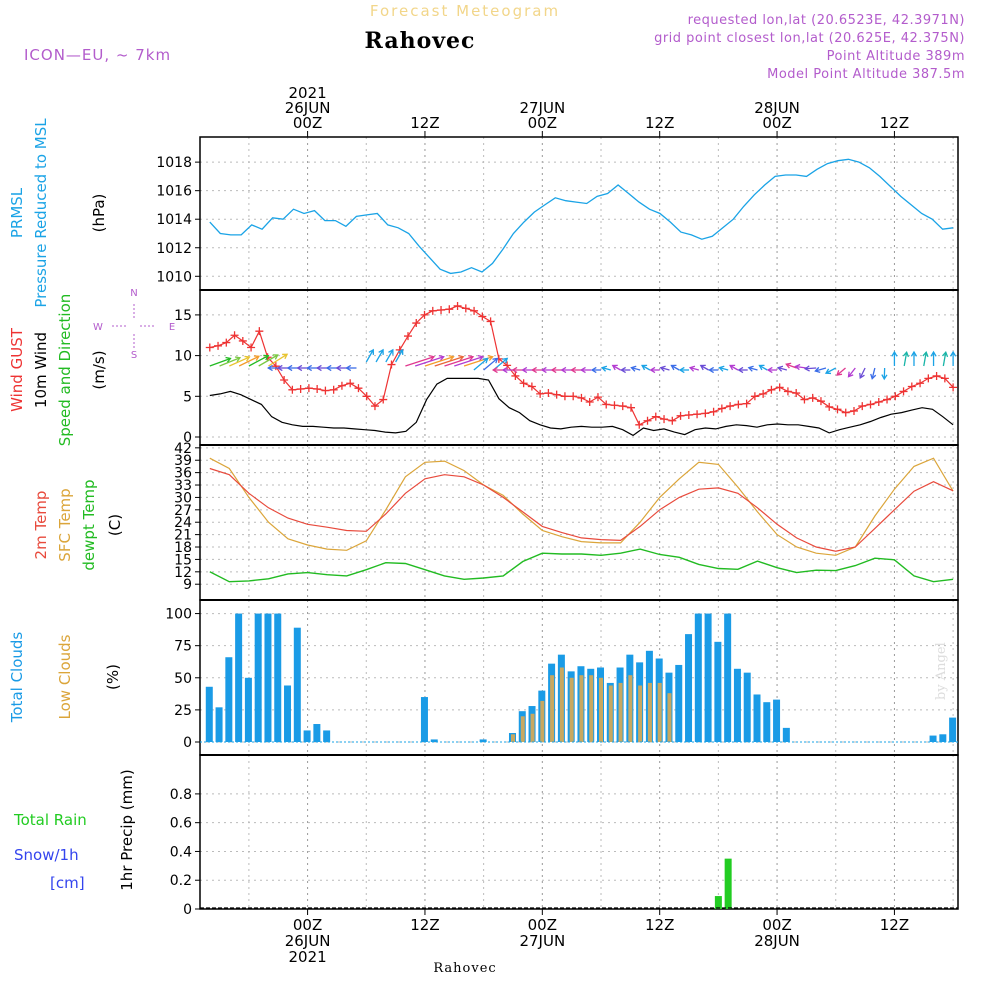  I want to click on bottom-time-label: 27JUN, so click(542, 941).